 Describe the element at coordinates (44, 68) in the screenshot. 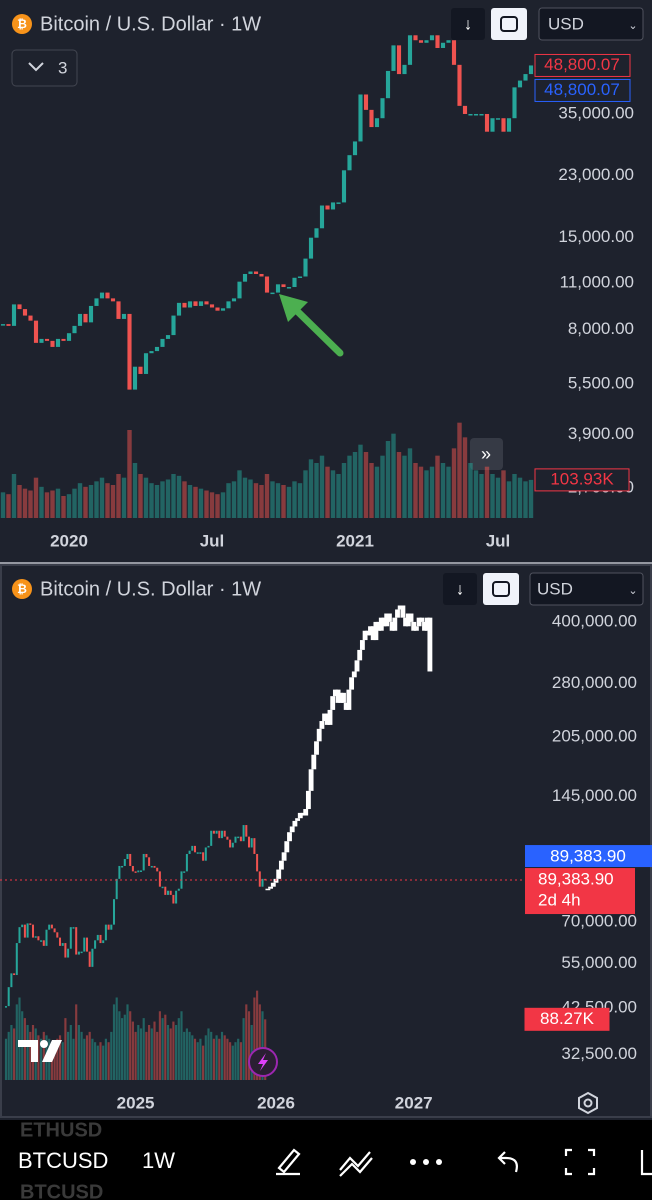

I see `indicator-toggle` at that location.